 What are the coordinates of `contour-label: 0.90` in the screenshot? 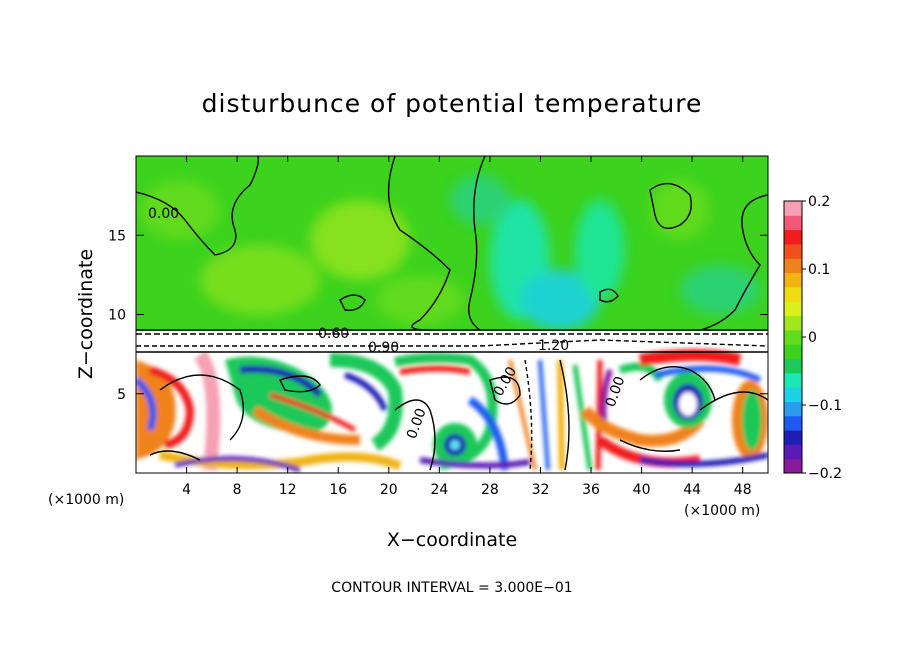 It's located at (383, 348).